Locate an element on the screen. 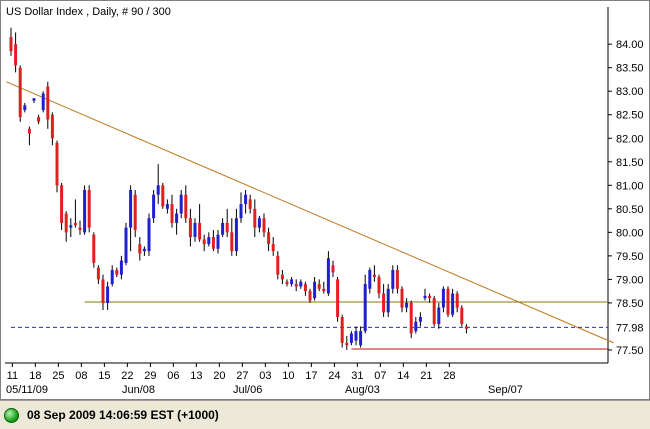  x-tick-label: 13 is located at coordinates (196, 376).